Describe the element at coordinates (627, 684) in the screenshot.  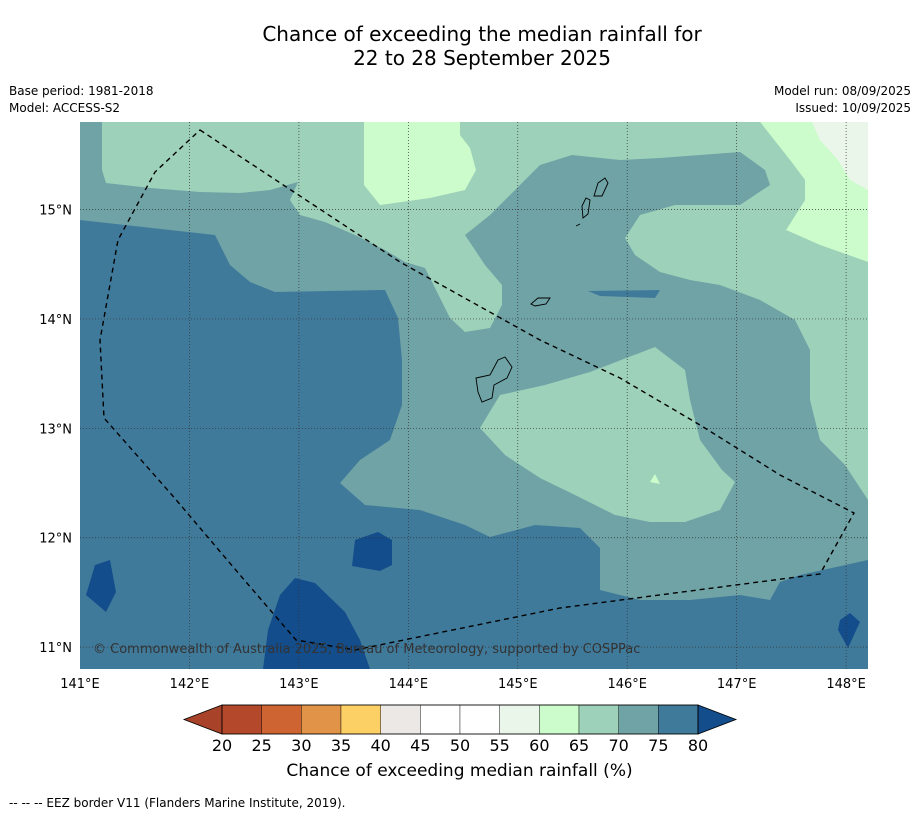
I see `lon-tick-label: 146°E` at that location.